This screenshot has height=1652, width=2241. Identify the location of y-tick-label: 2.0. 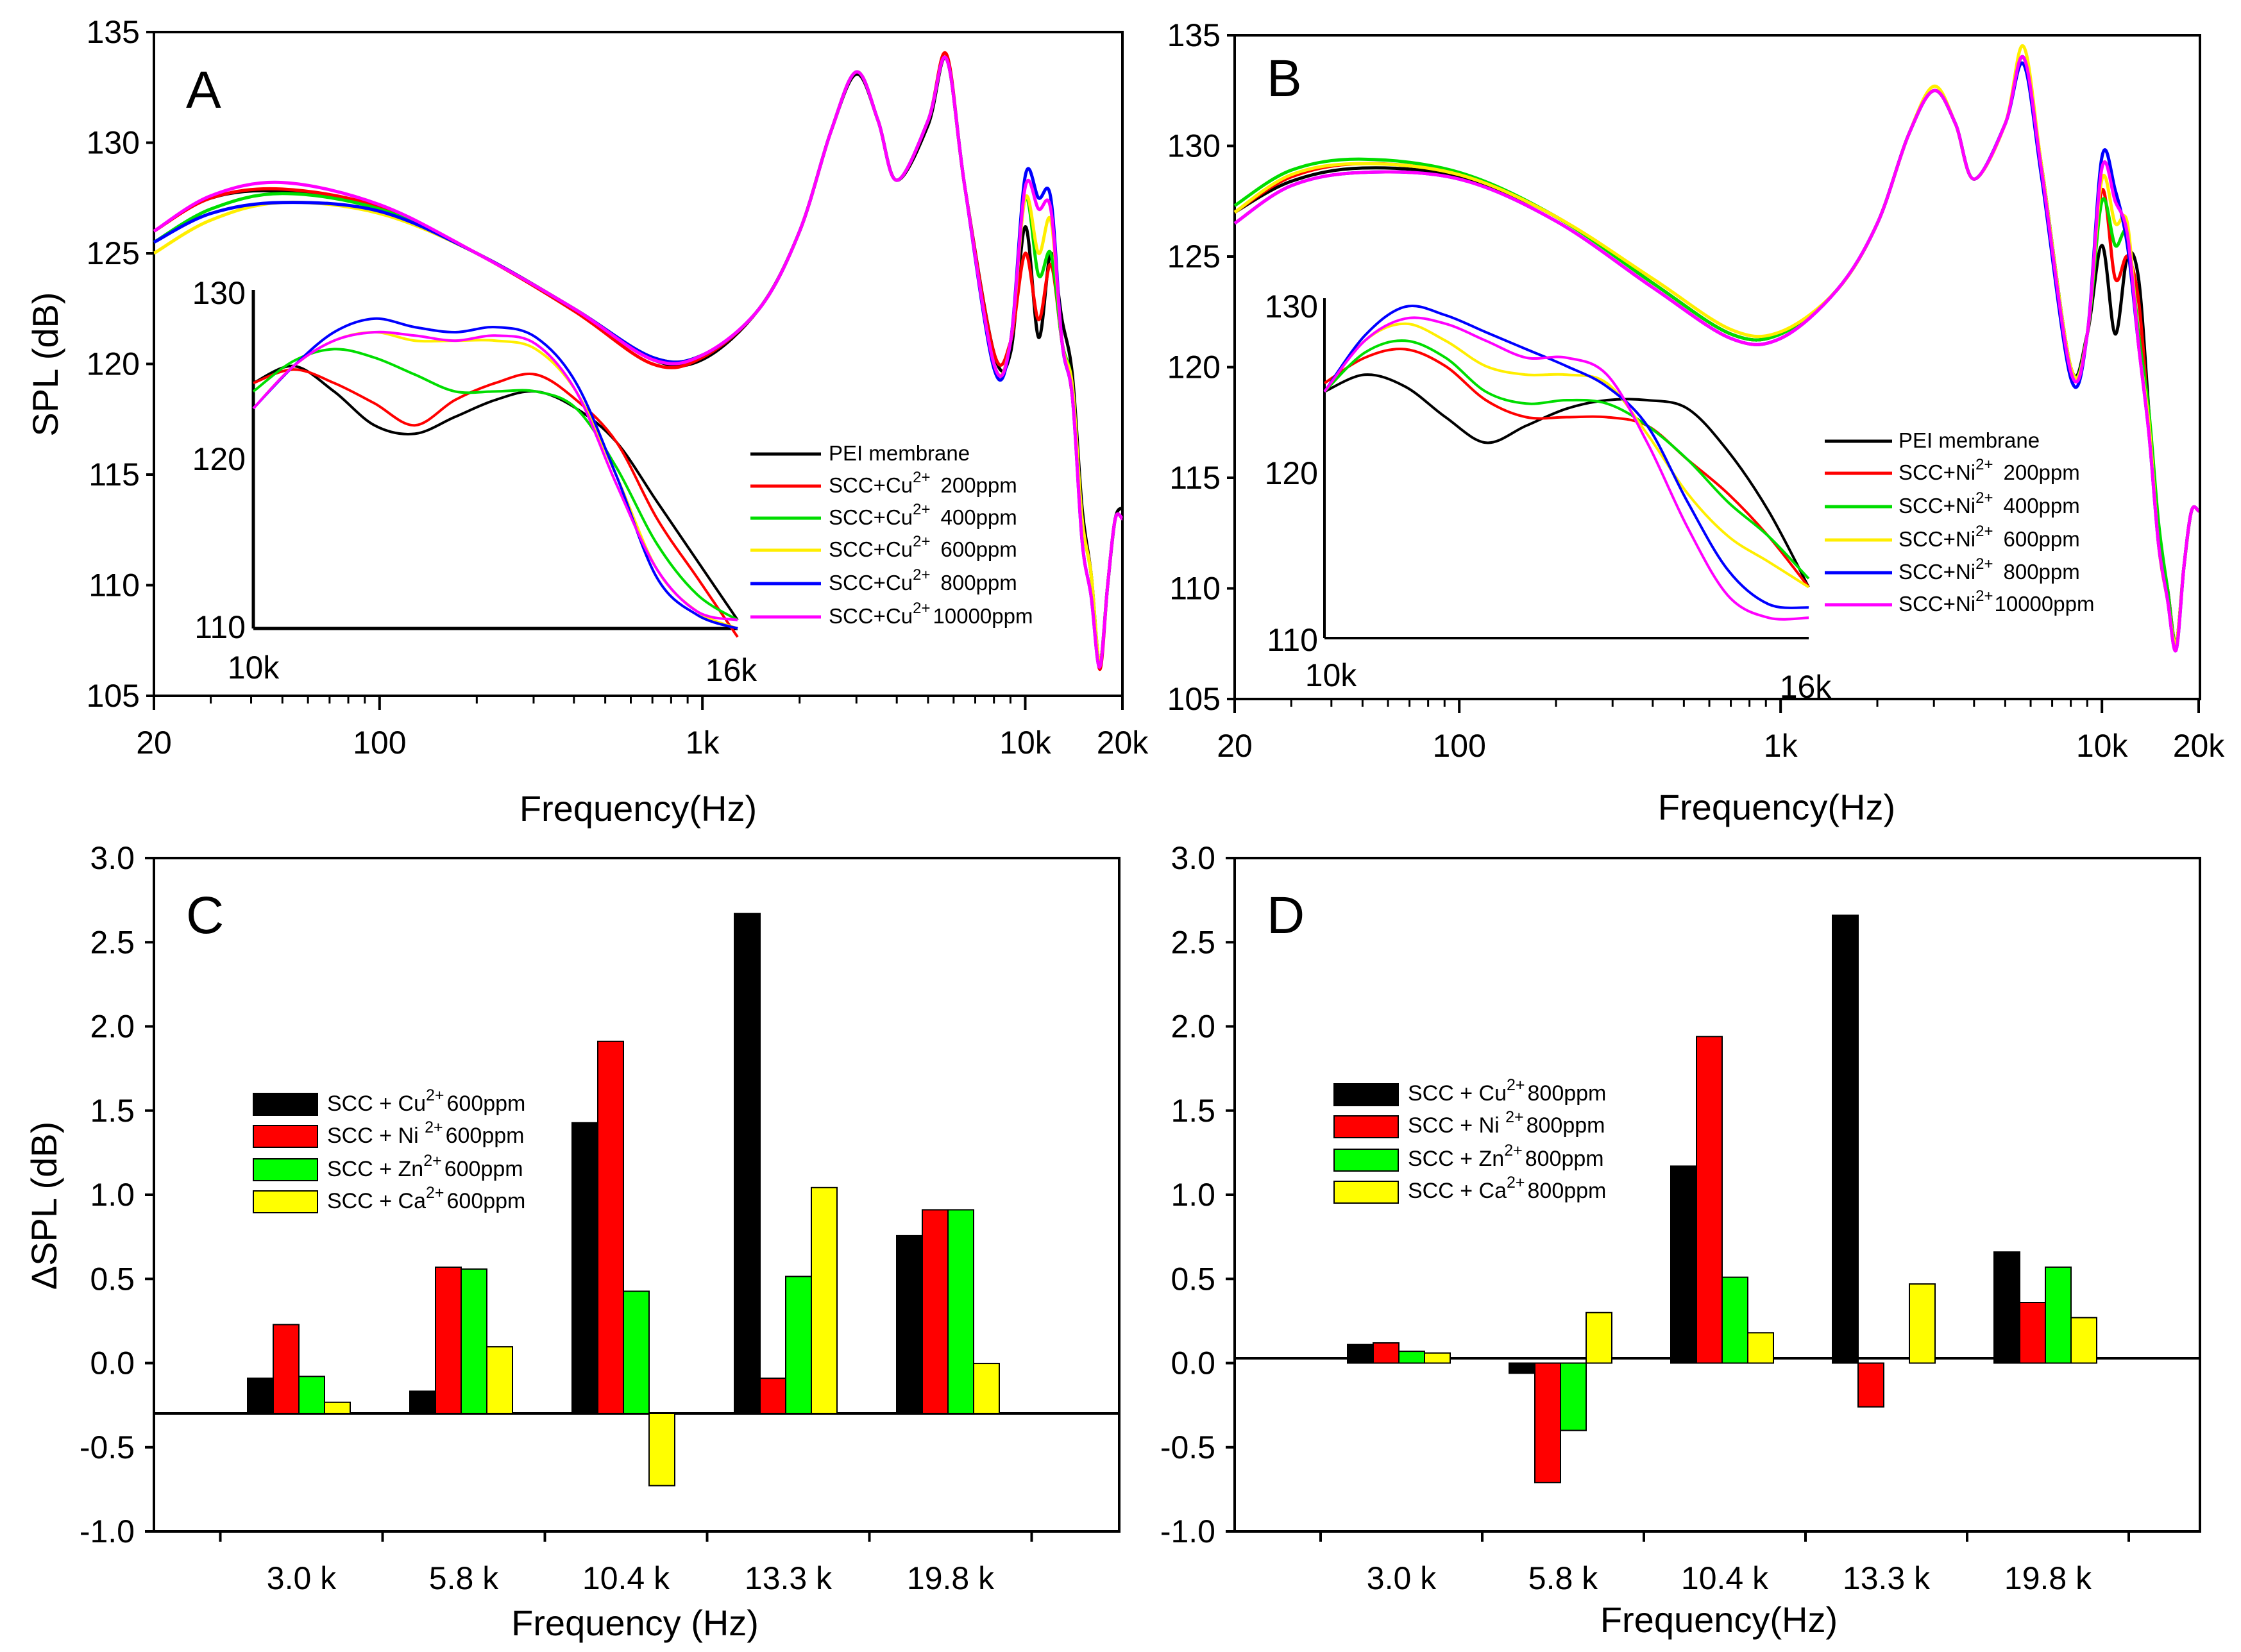
(112, 1027).